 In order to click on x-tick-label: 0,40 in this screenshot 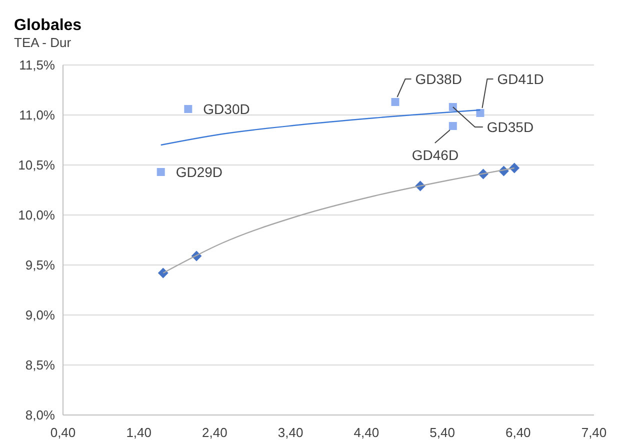, I will do `click(63, 432)`.